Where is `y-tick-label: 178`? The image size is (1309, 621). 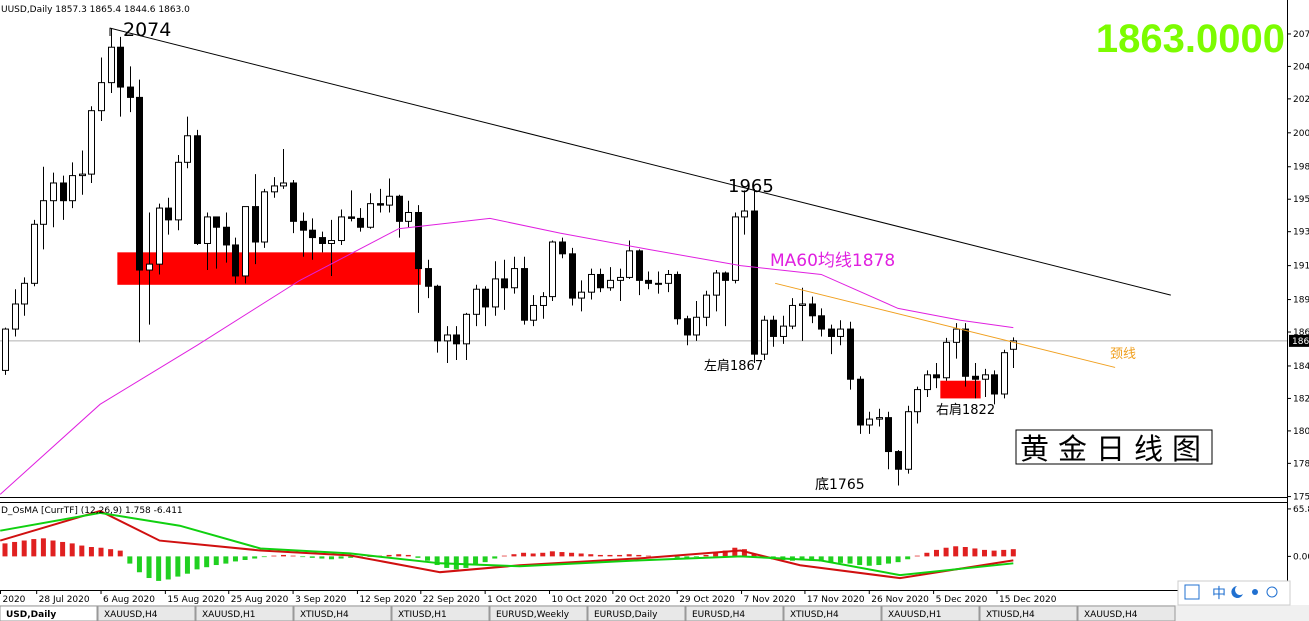
y-tick-label: 178 is located at coordinates (1301, 464).